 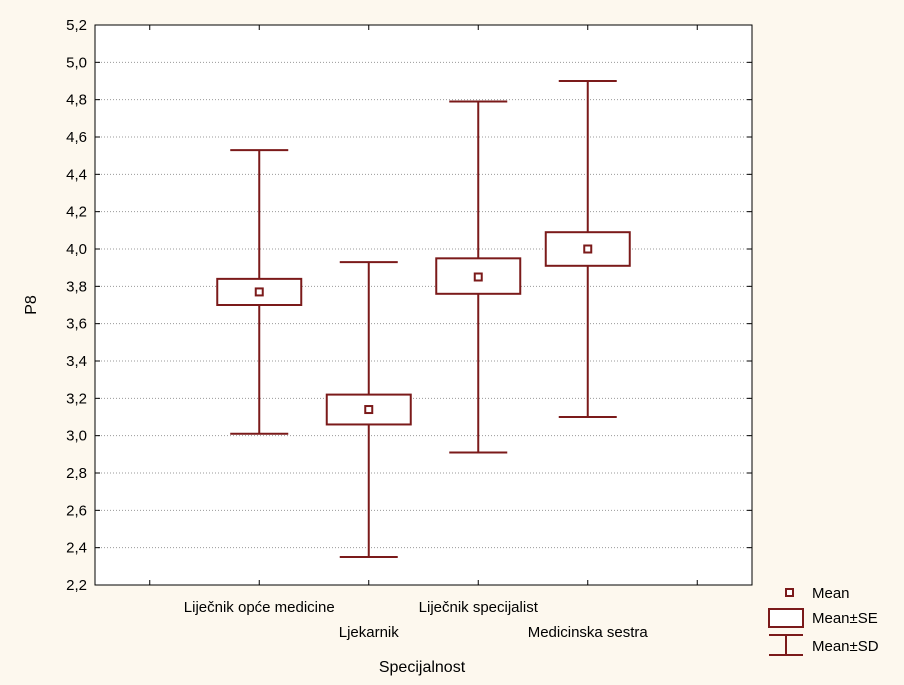 I want to click on legend-se-icon, so click(x=786, y=618).